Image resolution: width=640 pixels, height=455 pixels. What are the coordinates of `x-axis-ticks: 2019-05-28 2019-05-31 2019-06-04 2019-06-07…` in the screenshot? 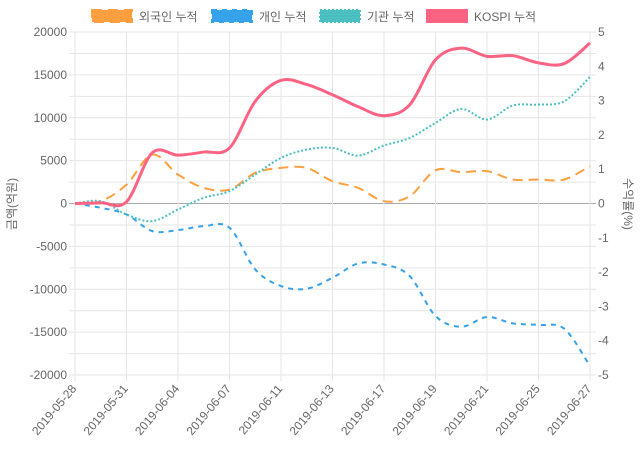 It's located at (311, 410).